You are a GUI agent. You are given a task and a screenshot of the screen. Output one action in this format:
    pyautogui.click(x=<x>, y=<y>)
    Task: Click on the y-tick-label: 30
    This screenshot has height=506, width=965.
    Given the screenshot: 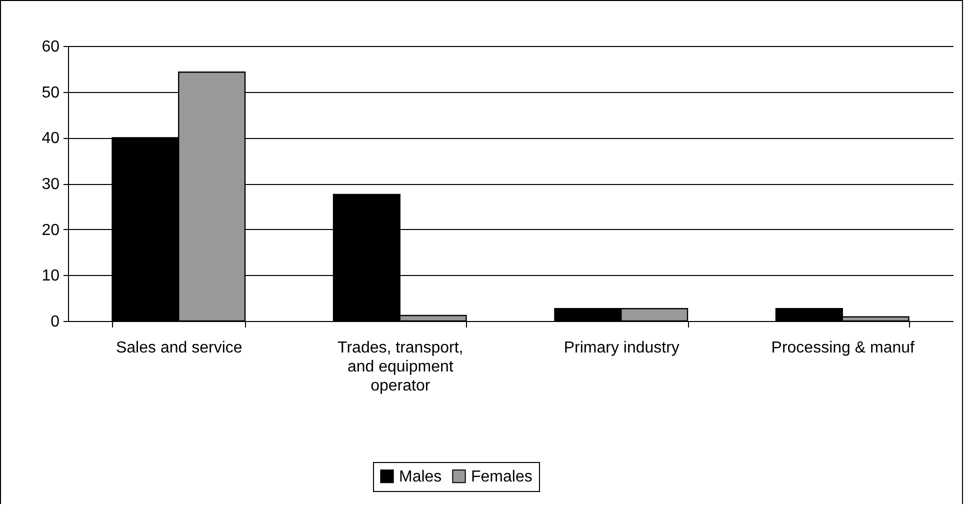 What is the action you would take?
    pyautogui.click(x=51, y=184)
    